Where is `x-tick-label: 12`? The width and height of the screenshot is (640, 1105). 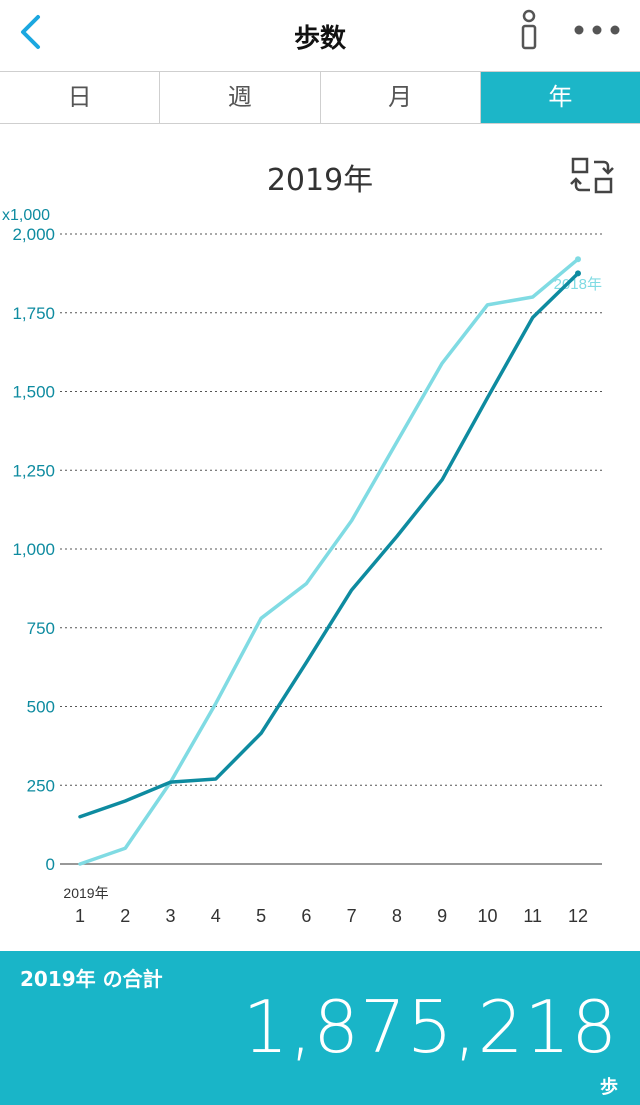
x-tick-label: 12 is located at coordinates (578, 916).